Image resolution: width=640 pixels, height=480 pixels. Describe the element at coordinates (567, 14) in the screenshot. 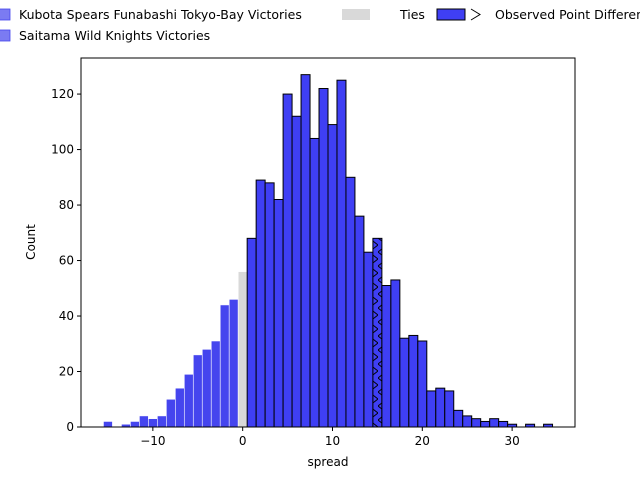

I see `legend-label: Observed Point Differential` at that location.